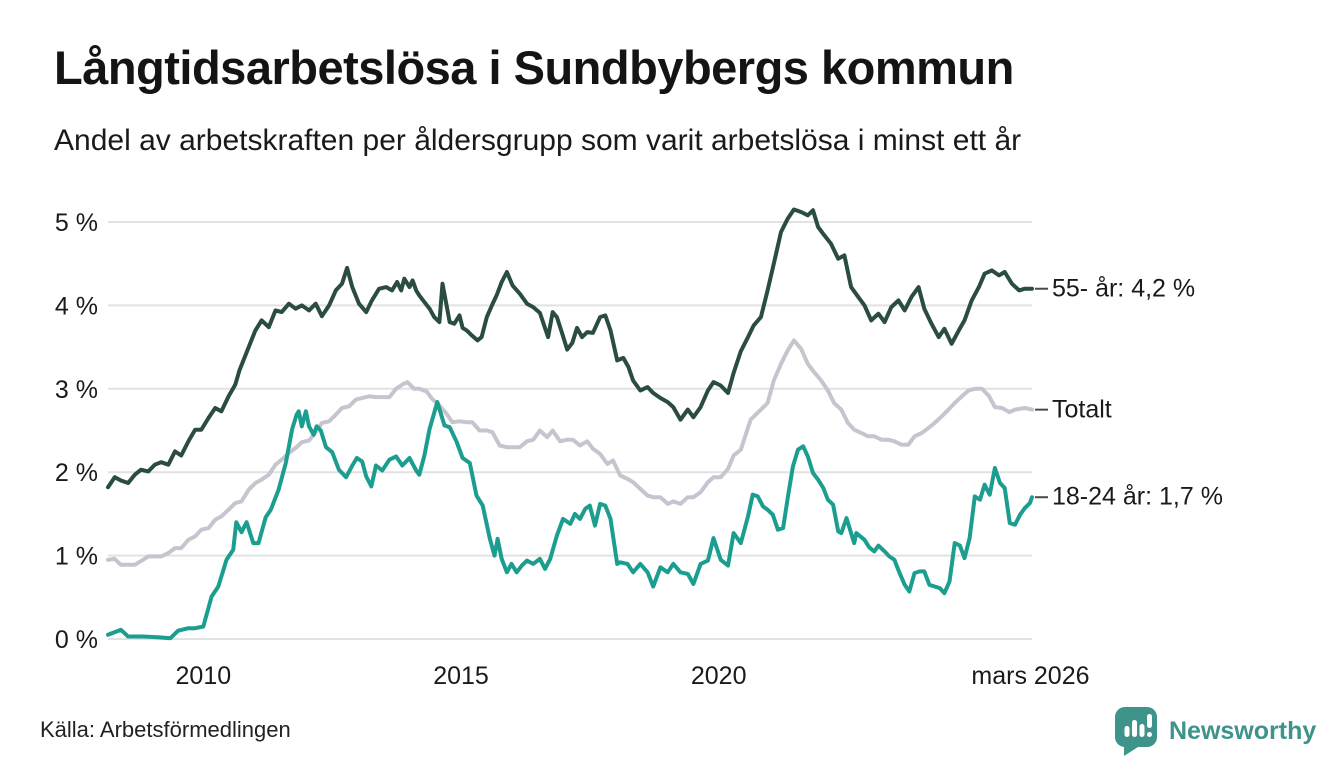 This screenshot has width=1340, height=780. What do you see at coordinates (76, 223) in the screenshot?
I see `y-tick-label: 5 %` at bounding box center [76, 223].